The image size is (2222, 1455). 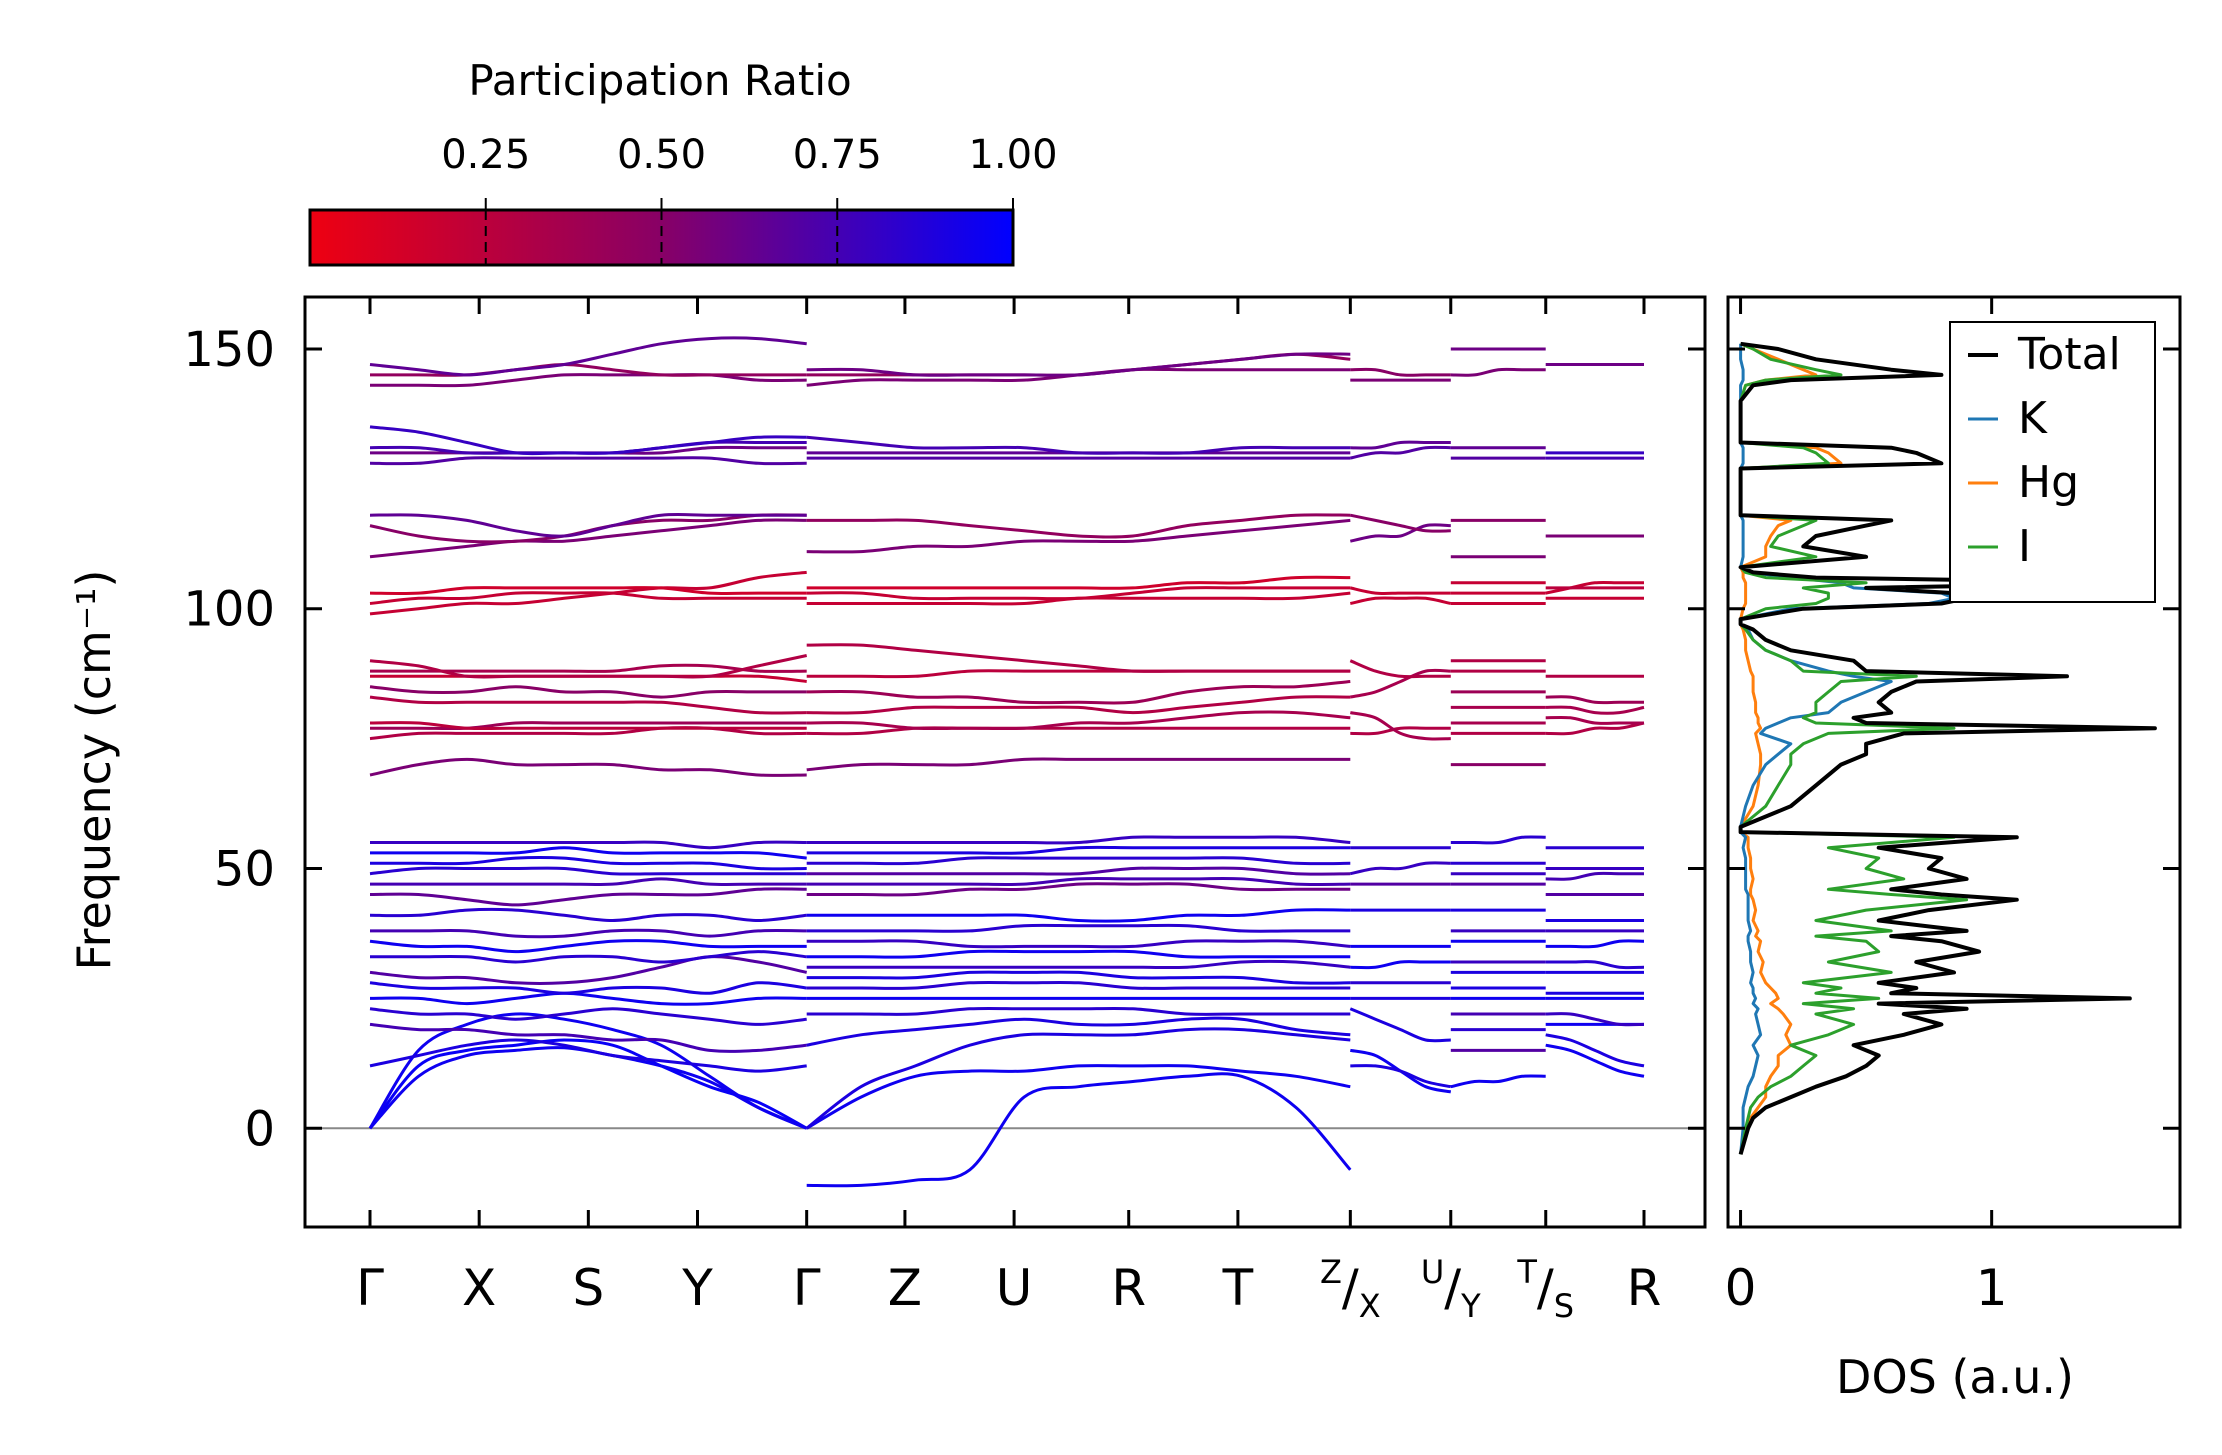 What do you see at coordinates (259, 1129) in the screenshot?
I see `y-tick-label: 0` at bounding box center [259, 1129].